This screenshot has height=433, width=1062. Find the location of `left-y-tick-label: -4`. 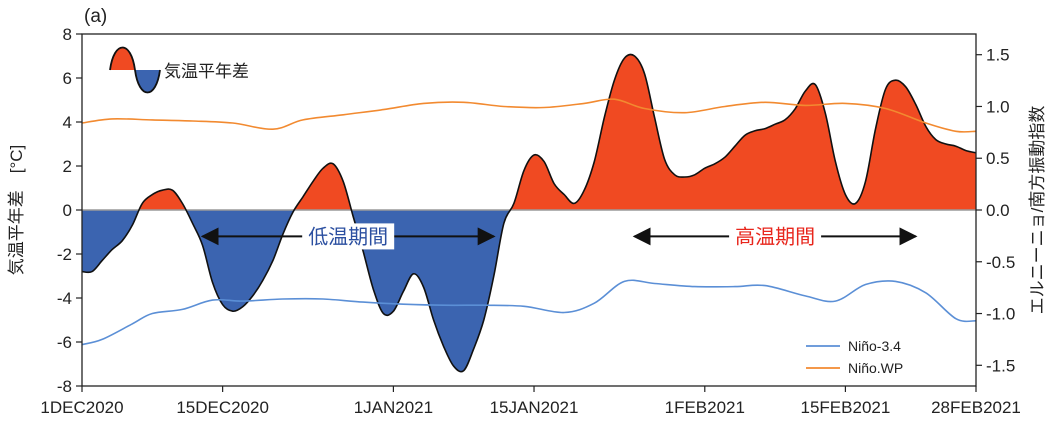

left-y-tick-label: -4 is located at coordinates (64, 298).